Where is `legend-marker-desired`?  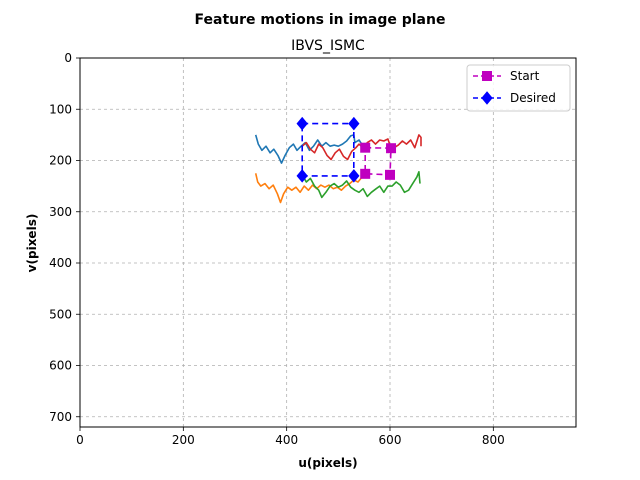 legend-marker-desired is located at coordinates (487, 98).